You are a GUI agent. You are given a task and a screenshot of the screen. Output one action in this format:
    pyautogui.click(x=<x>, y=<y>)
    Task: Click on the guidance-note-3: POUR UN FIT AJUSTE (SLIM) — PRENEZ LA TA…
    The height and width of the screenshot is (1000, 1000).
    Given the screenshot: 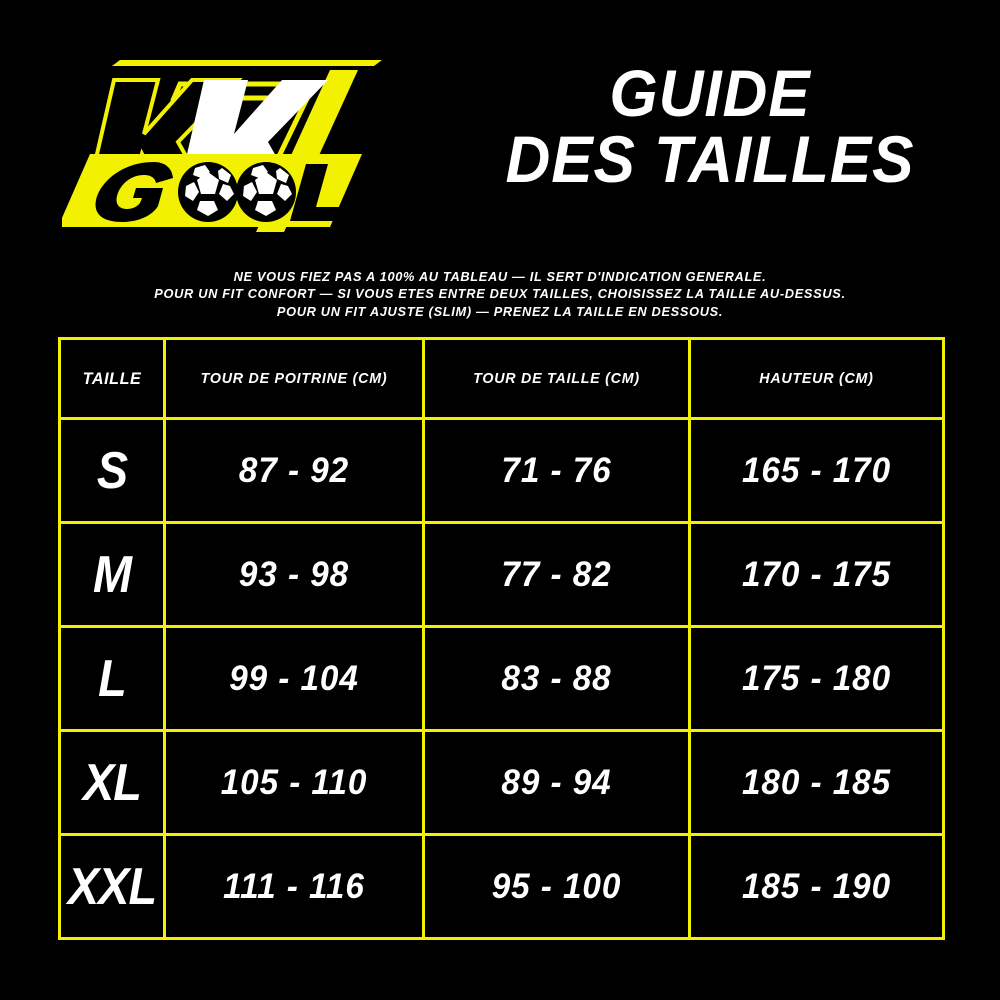 What is the action you would take?
    pyautogui.click(x=500, y=311)
    